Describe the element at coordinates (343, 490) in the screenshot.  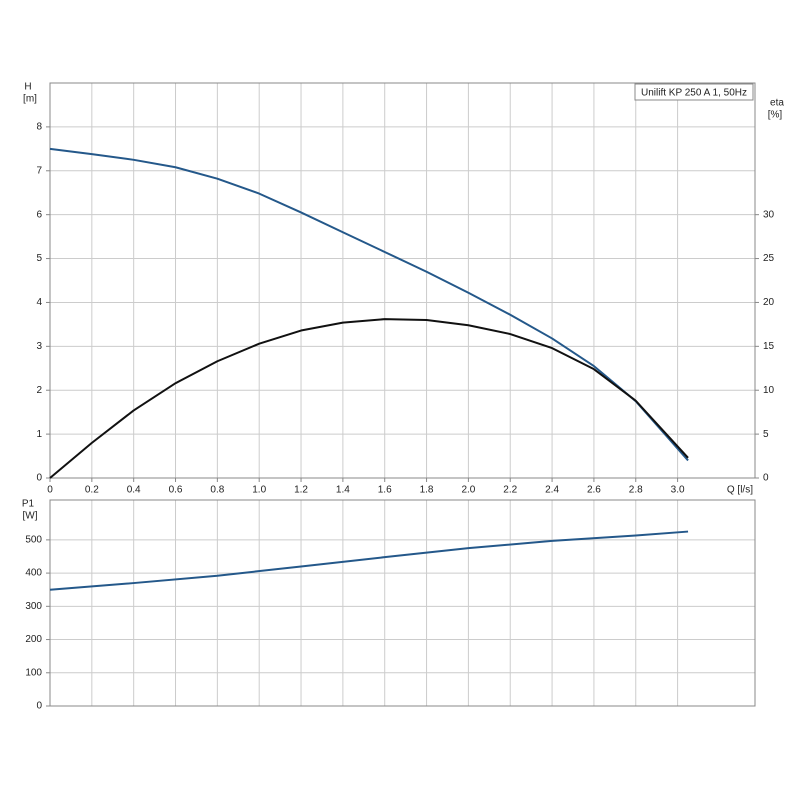
I see `x-tick-label: 1.4` at that location.